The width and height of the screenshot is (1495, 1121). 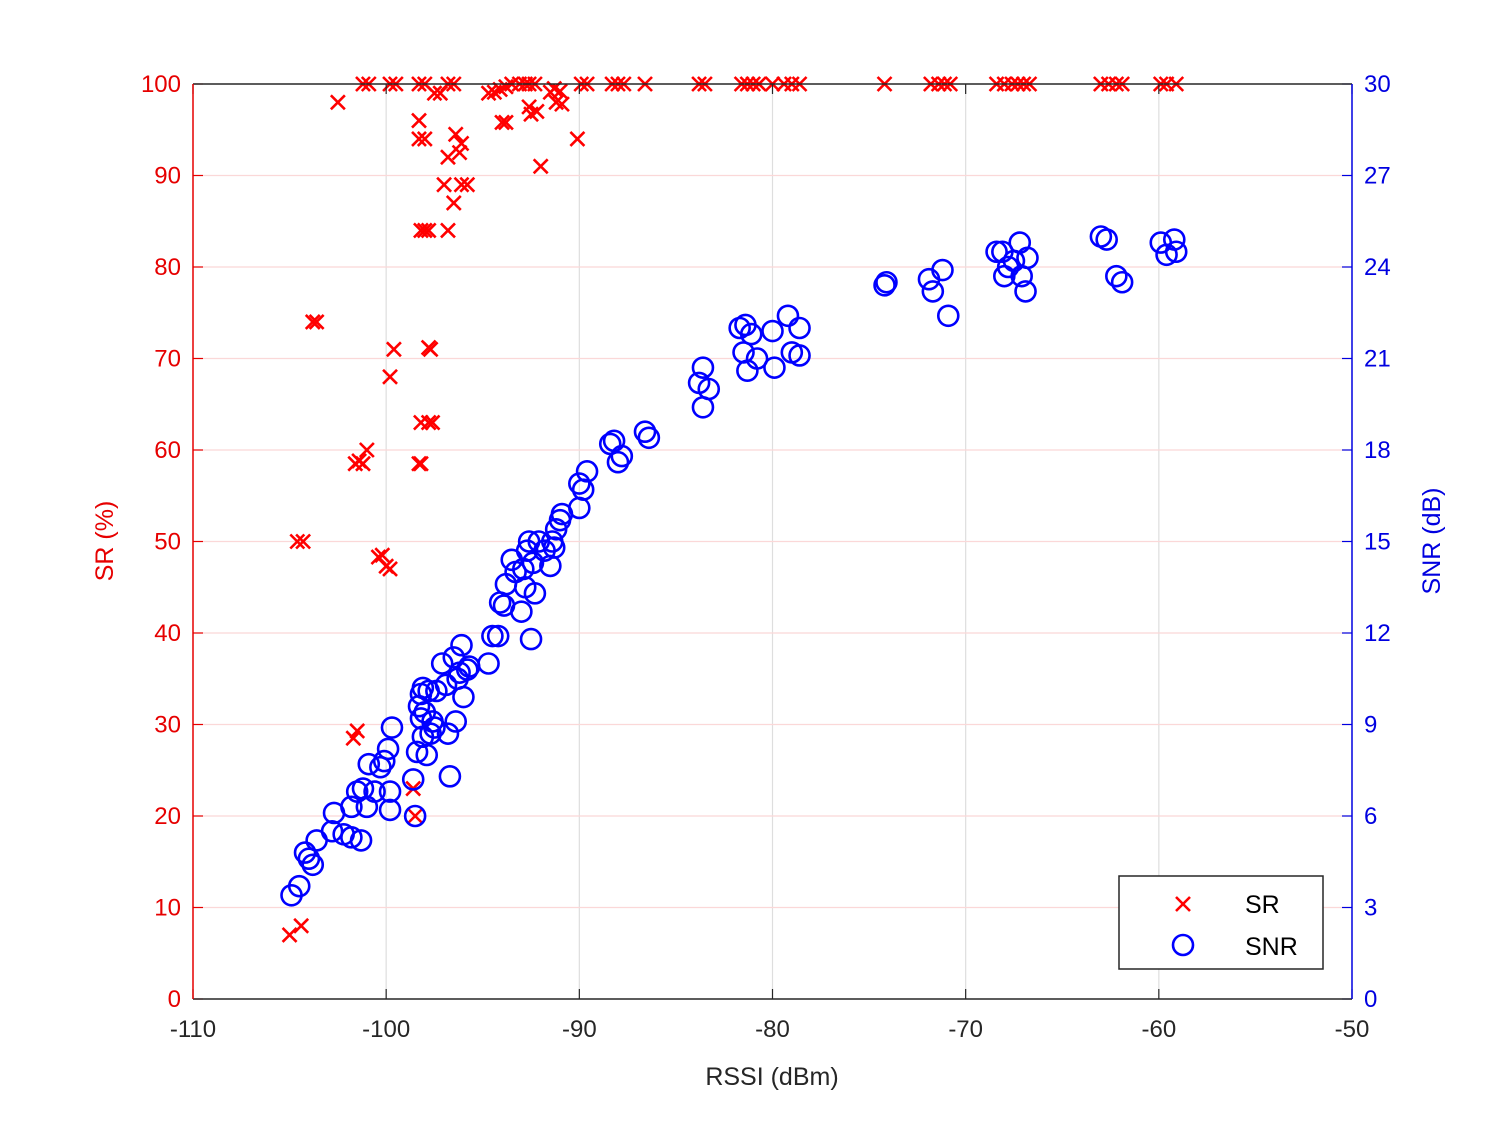 I want to click on x-tick-label: -50, so click(x=1352, y=1029).